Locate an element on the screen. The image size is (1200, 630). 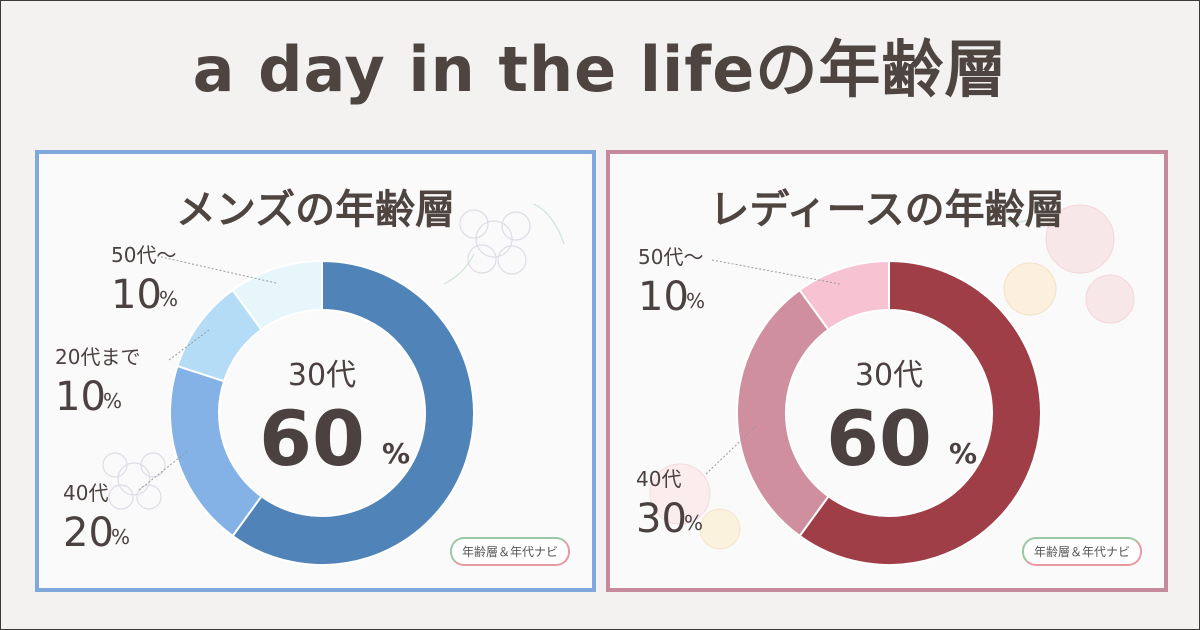
slice-value-label: 20 is located at coordinates (88, 533).